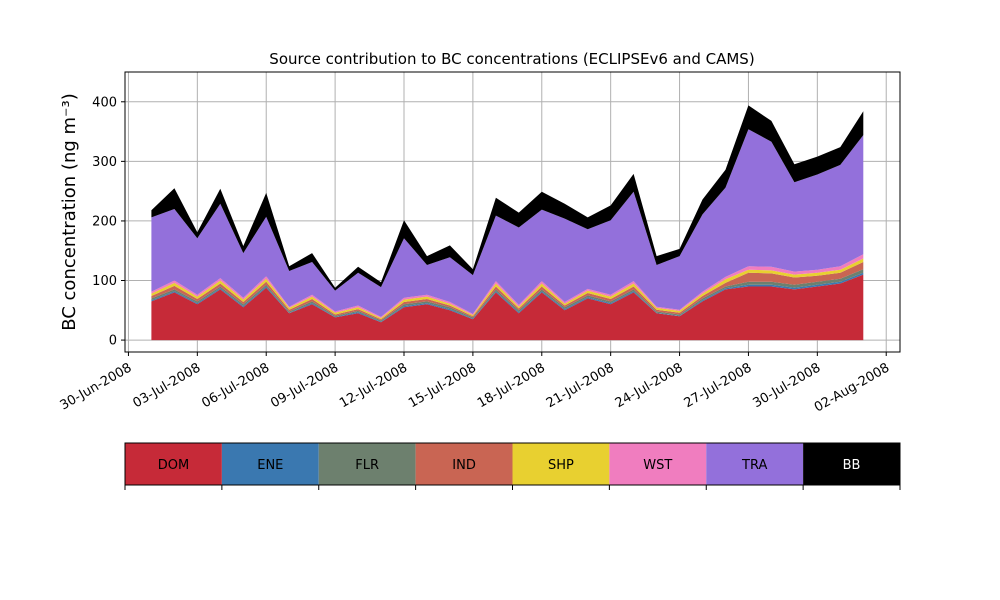  I want to click on legend-label-ene: ENE, so click(270, 465).